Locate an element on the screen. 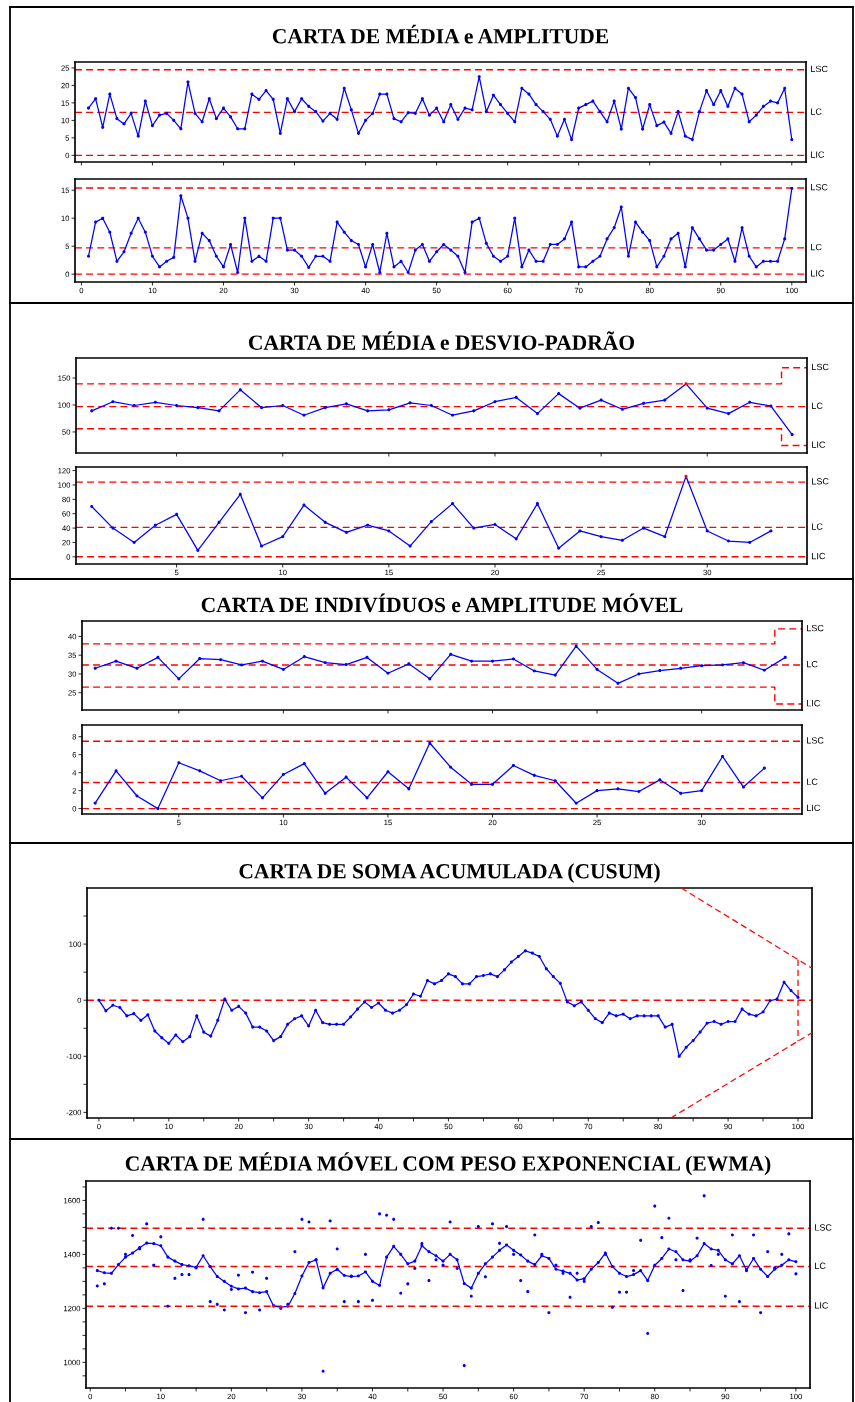  chart-title: CARTA DE SOMA ACUMULADA (CUSUM) is located at coordinates (449, 873).